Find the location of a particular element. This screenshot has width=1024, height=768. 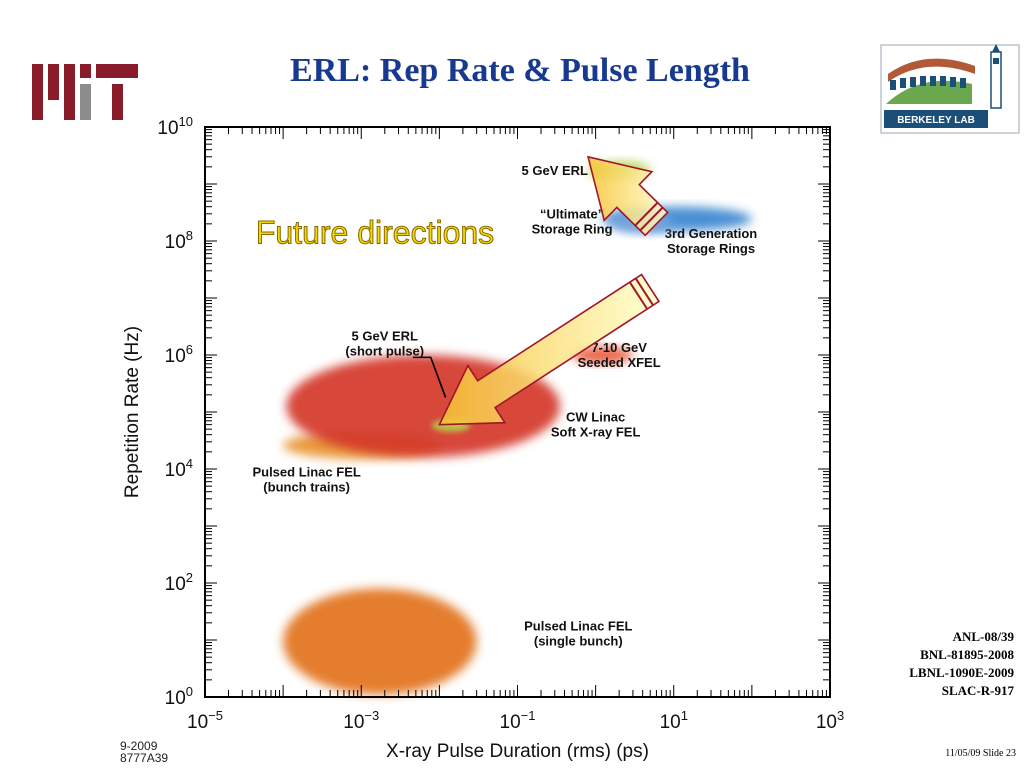

region-seeded-xfel is located at coordinates (602, 355).